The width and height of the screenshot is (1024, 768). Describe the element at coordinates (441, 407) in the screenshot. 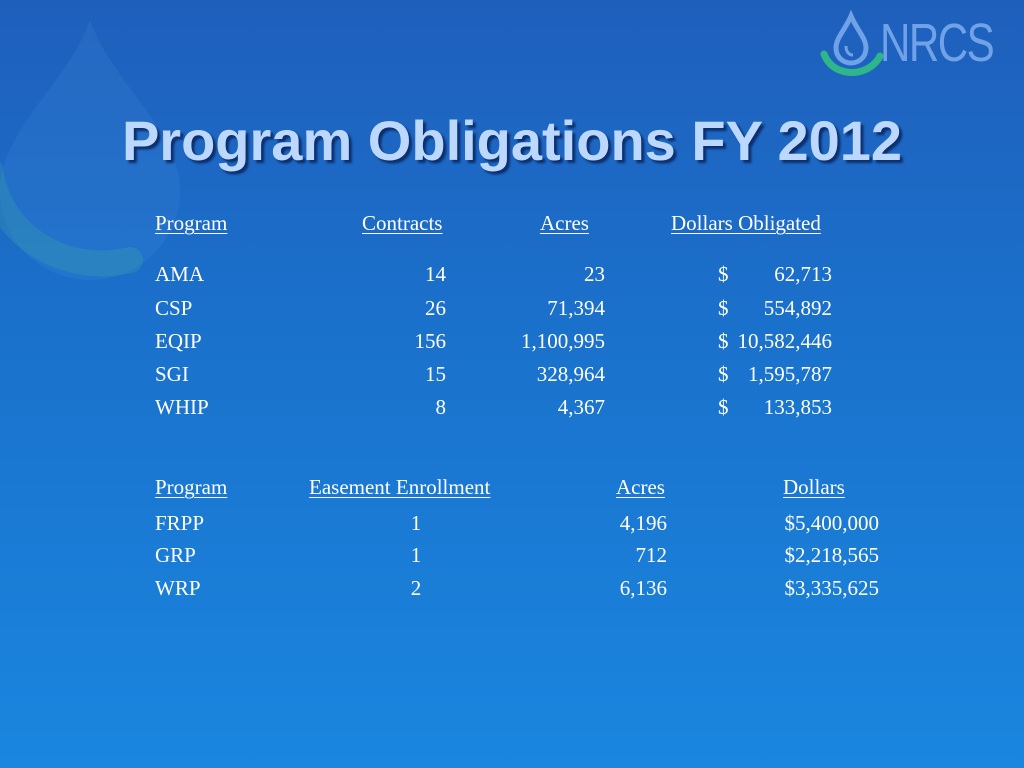

I see `table-row-contracts: 8` at that location.